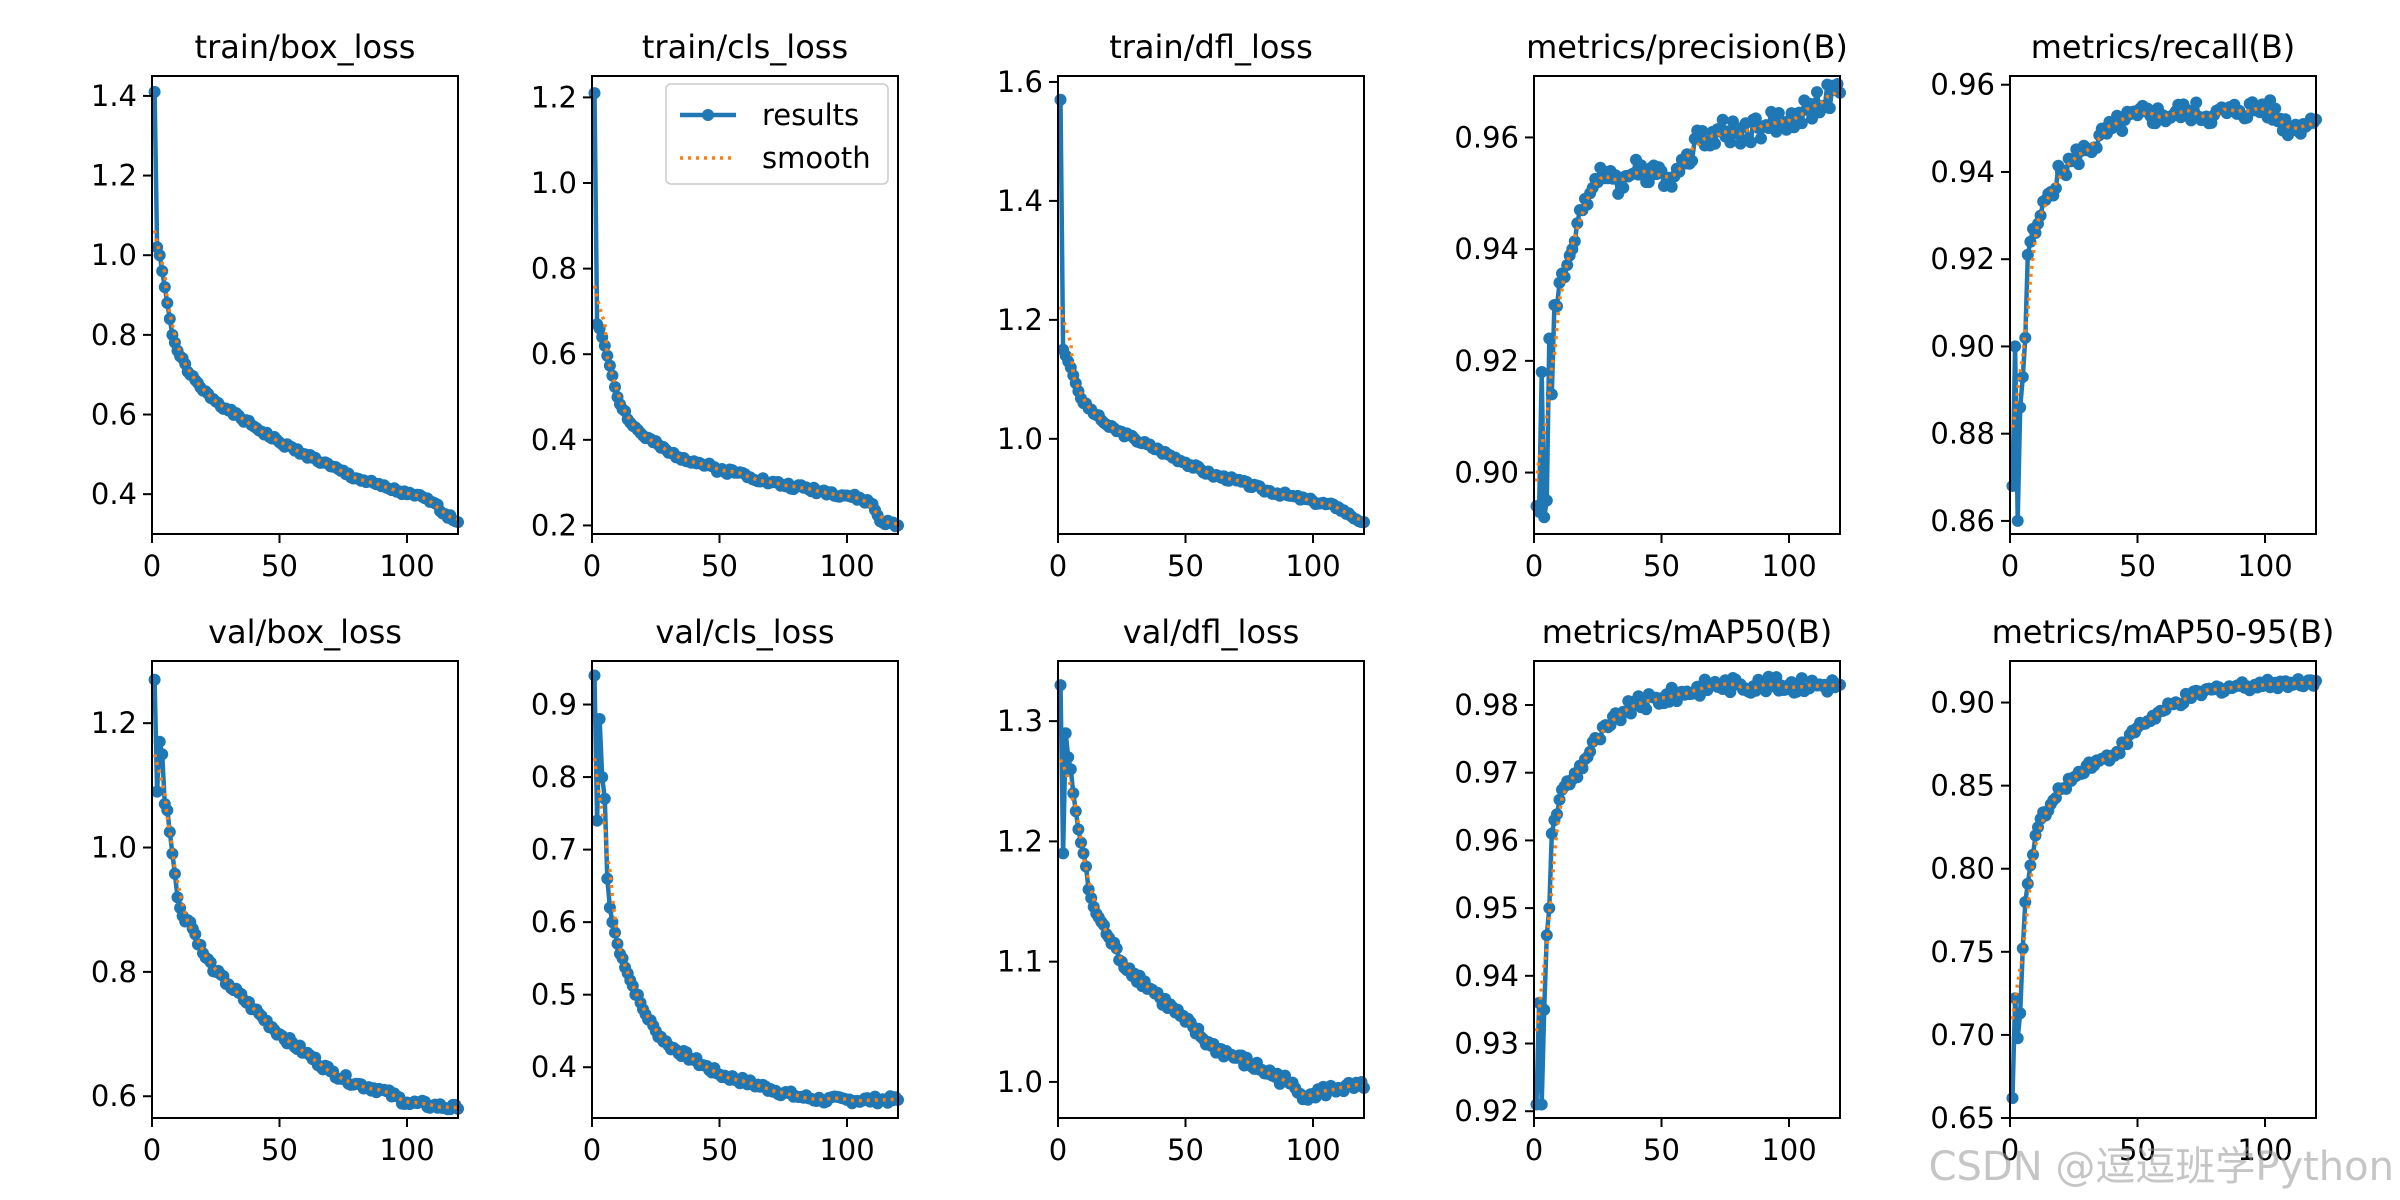 The image size is (2400, 1200). I want to click on y-tick-label: 0.88, so click(1962, 434).